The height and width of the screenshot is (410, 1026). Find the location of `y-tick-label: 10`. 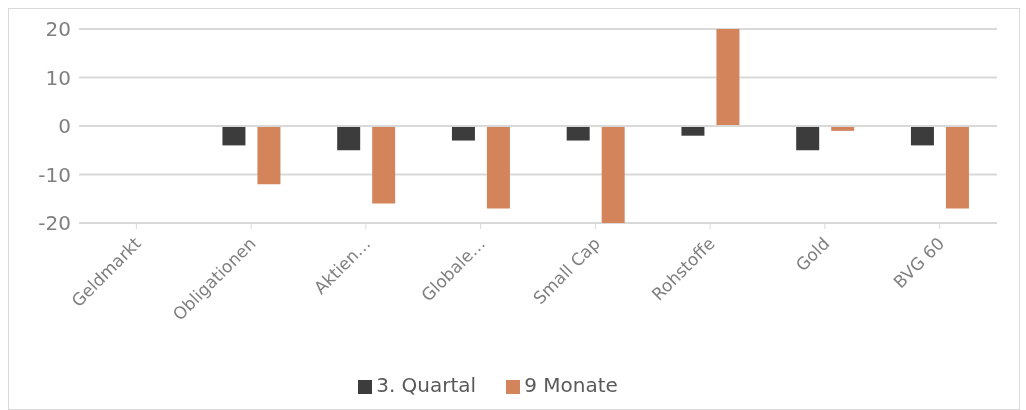

y-tick-label: 10 is located at coordinates (58, 77).